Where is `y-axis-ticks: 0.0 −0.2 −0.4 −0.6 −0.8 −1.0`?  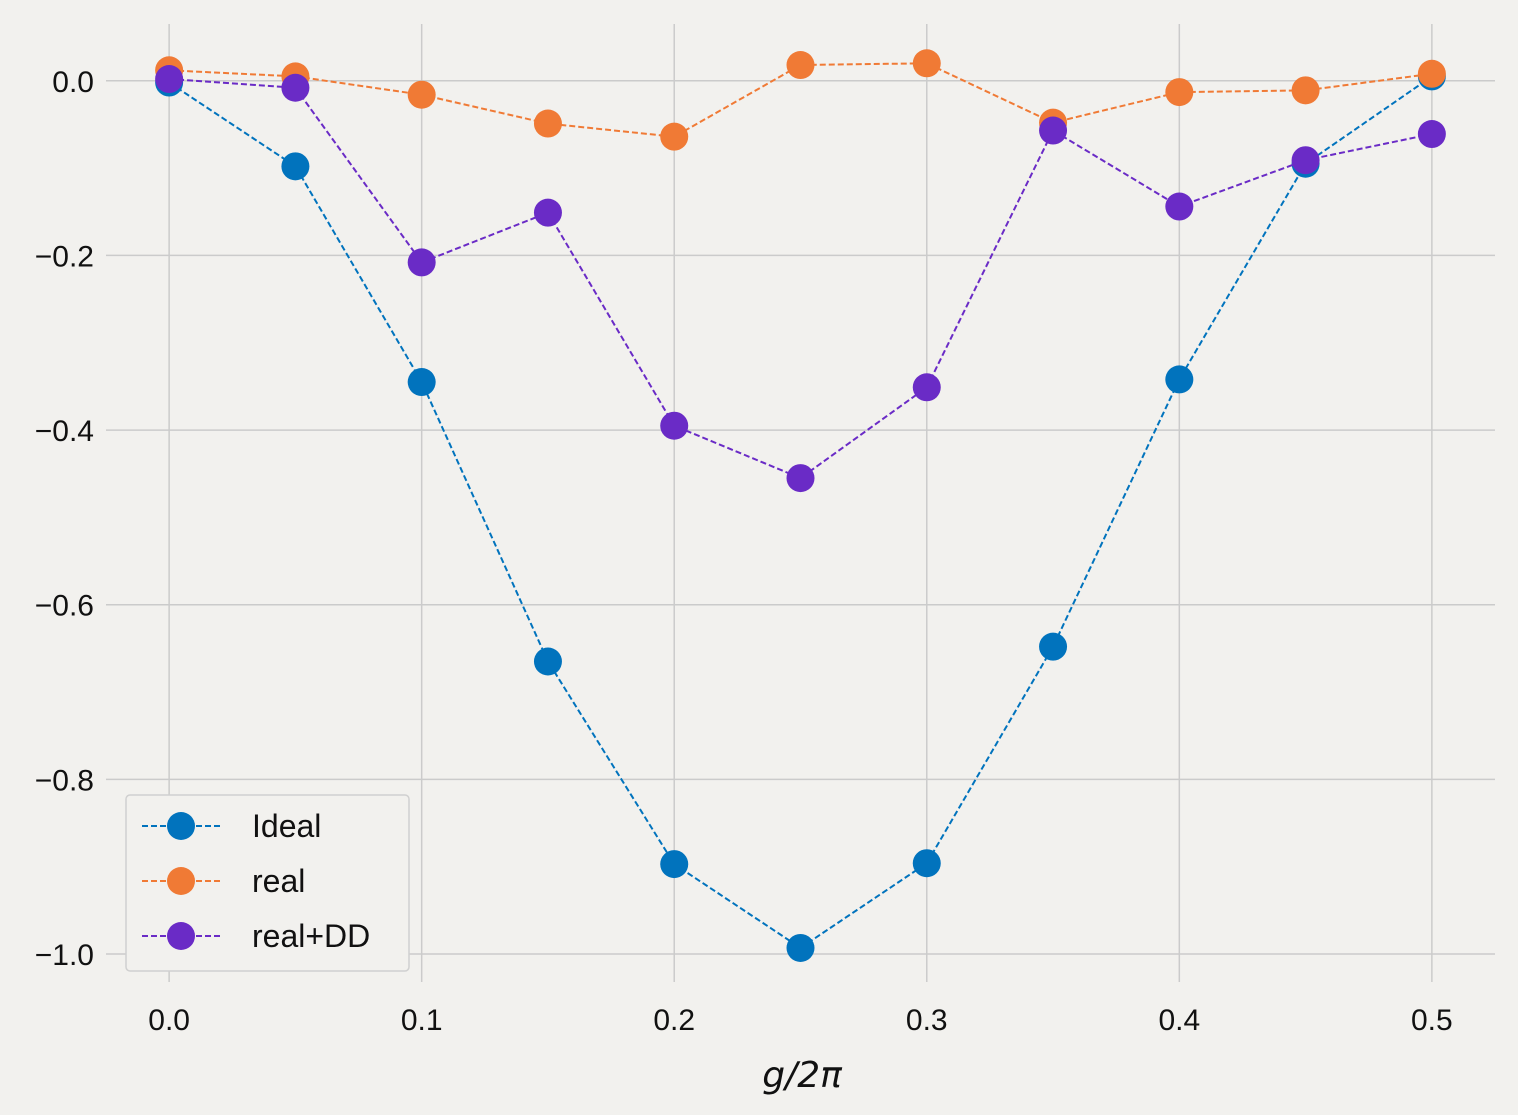
y-axis-ticks: 0.0 −0.2 −0.4 −0.6 −0.8 −1.0 is located at coordinates (64, 519).